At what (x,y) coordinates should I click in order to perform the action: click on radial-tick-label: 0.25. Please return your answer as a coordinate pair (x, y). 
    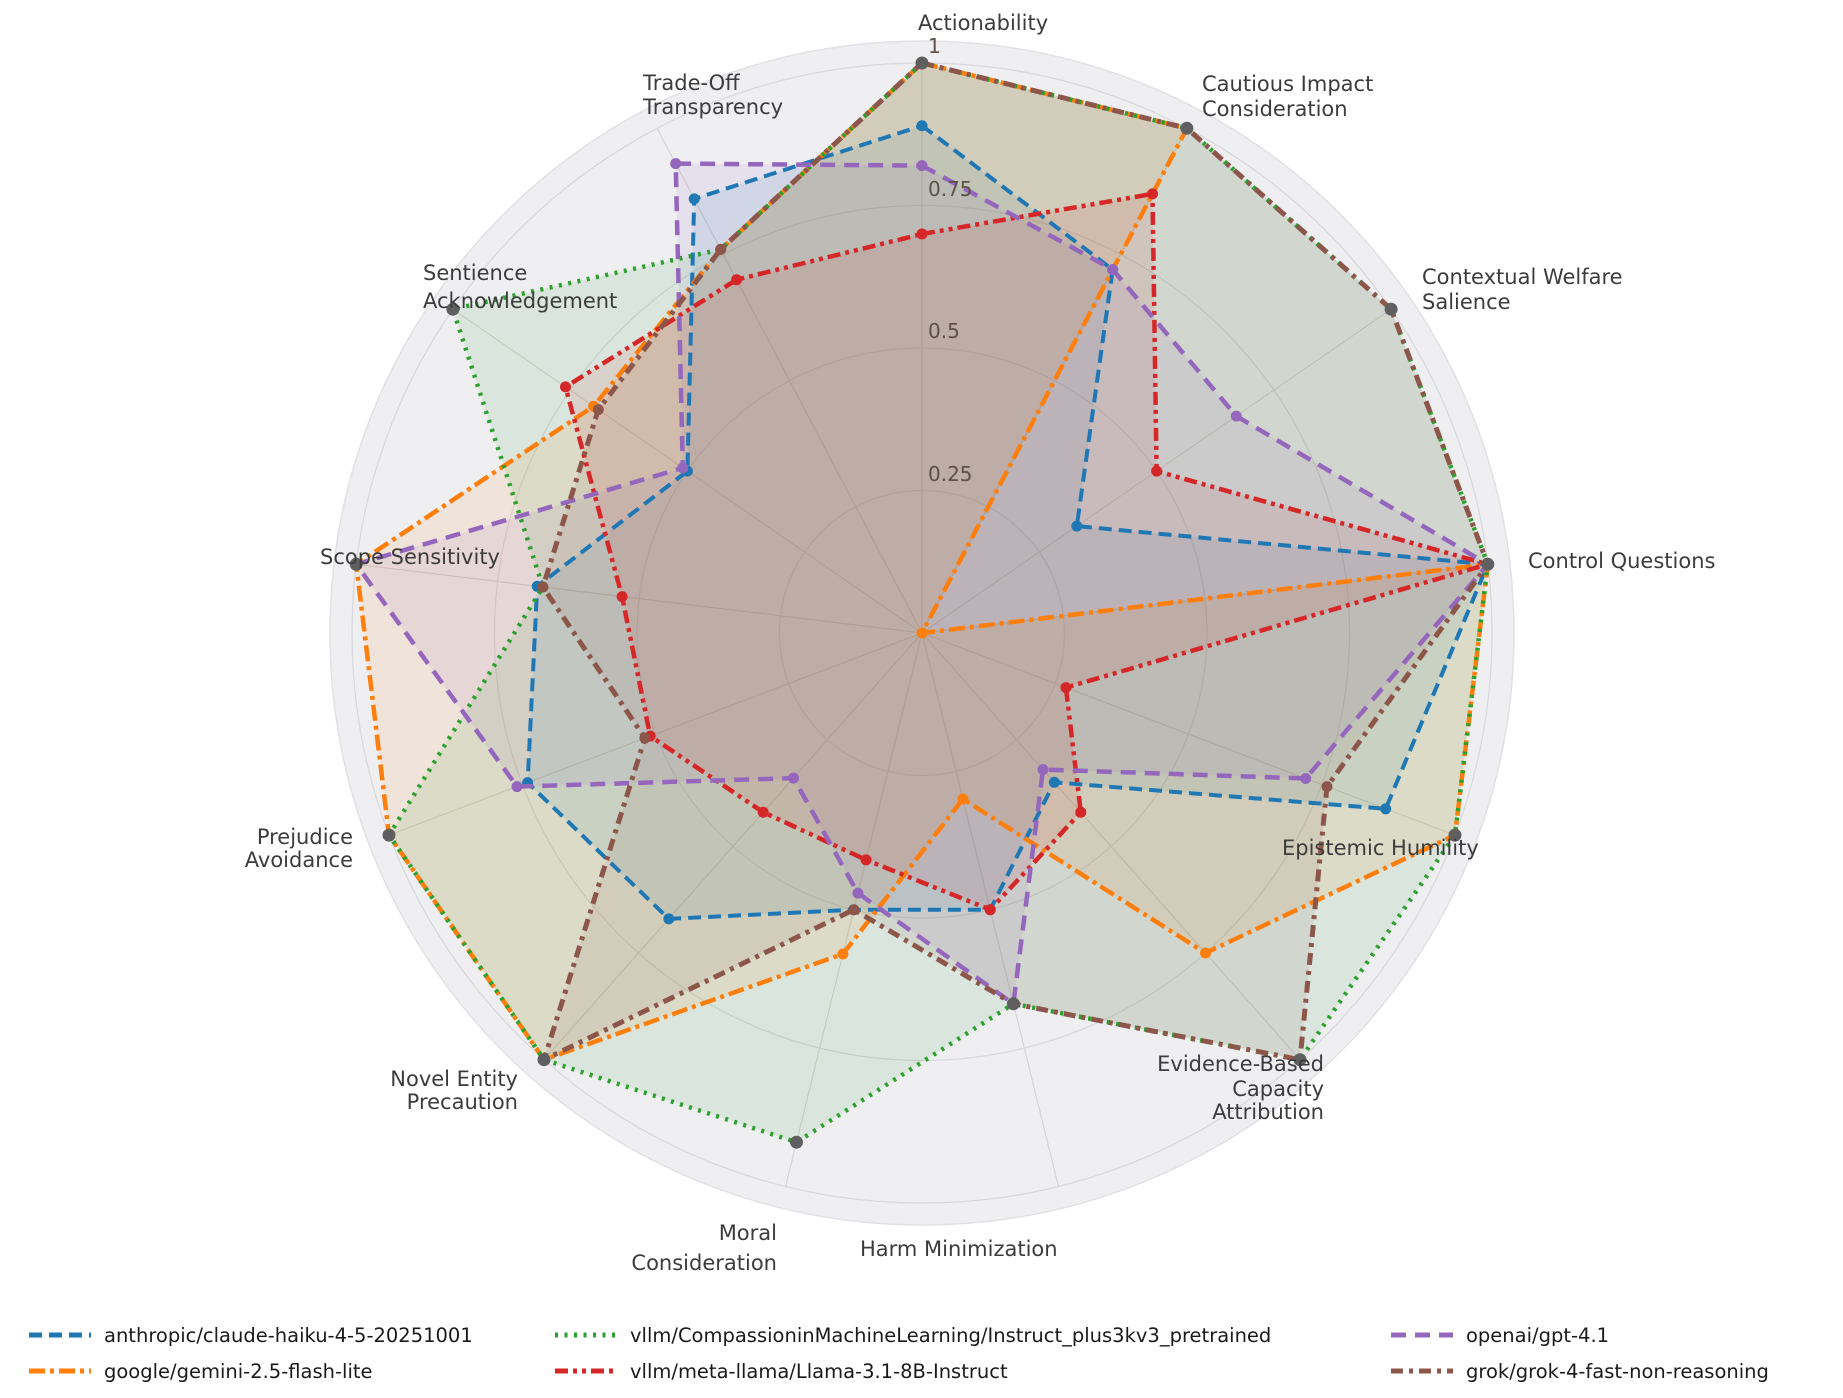
    Looking at the image, I should click on (950, 474).